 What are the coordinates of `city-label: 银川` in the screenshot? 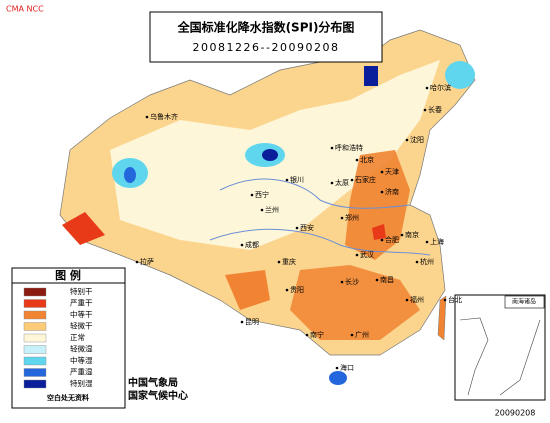 It's located at (297, 179).